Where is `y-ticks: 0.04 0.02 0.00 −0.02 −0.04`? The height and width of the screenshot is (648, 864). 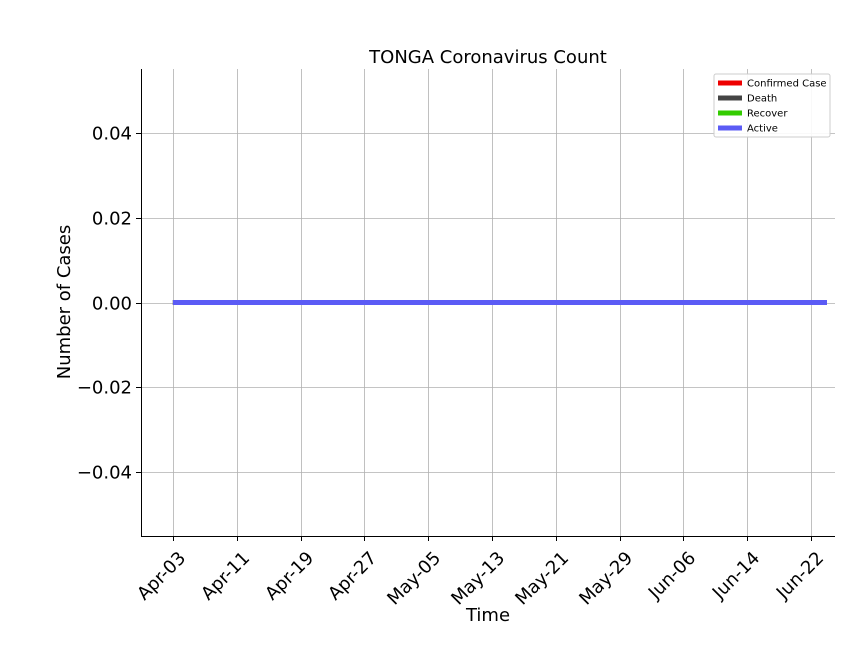
y-ticks: 0.04 0.02 0.00 −0.02 −0.04 is located at coordinates (109, 304).